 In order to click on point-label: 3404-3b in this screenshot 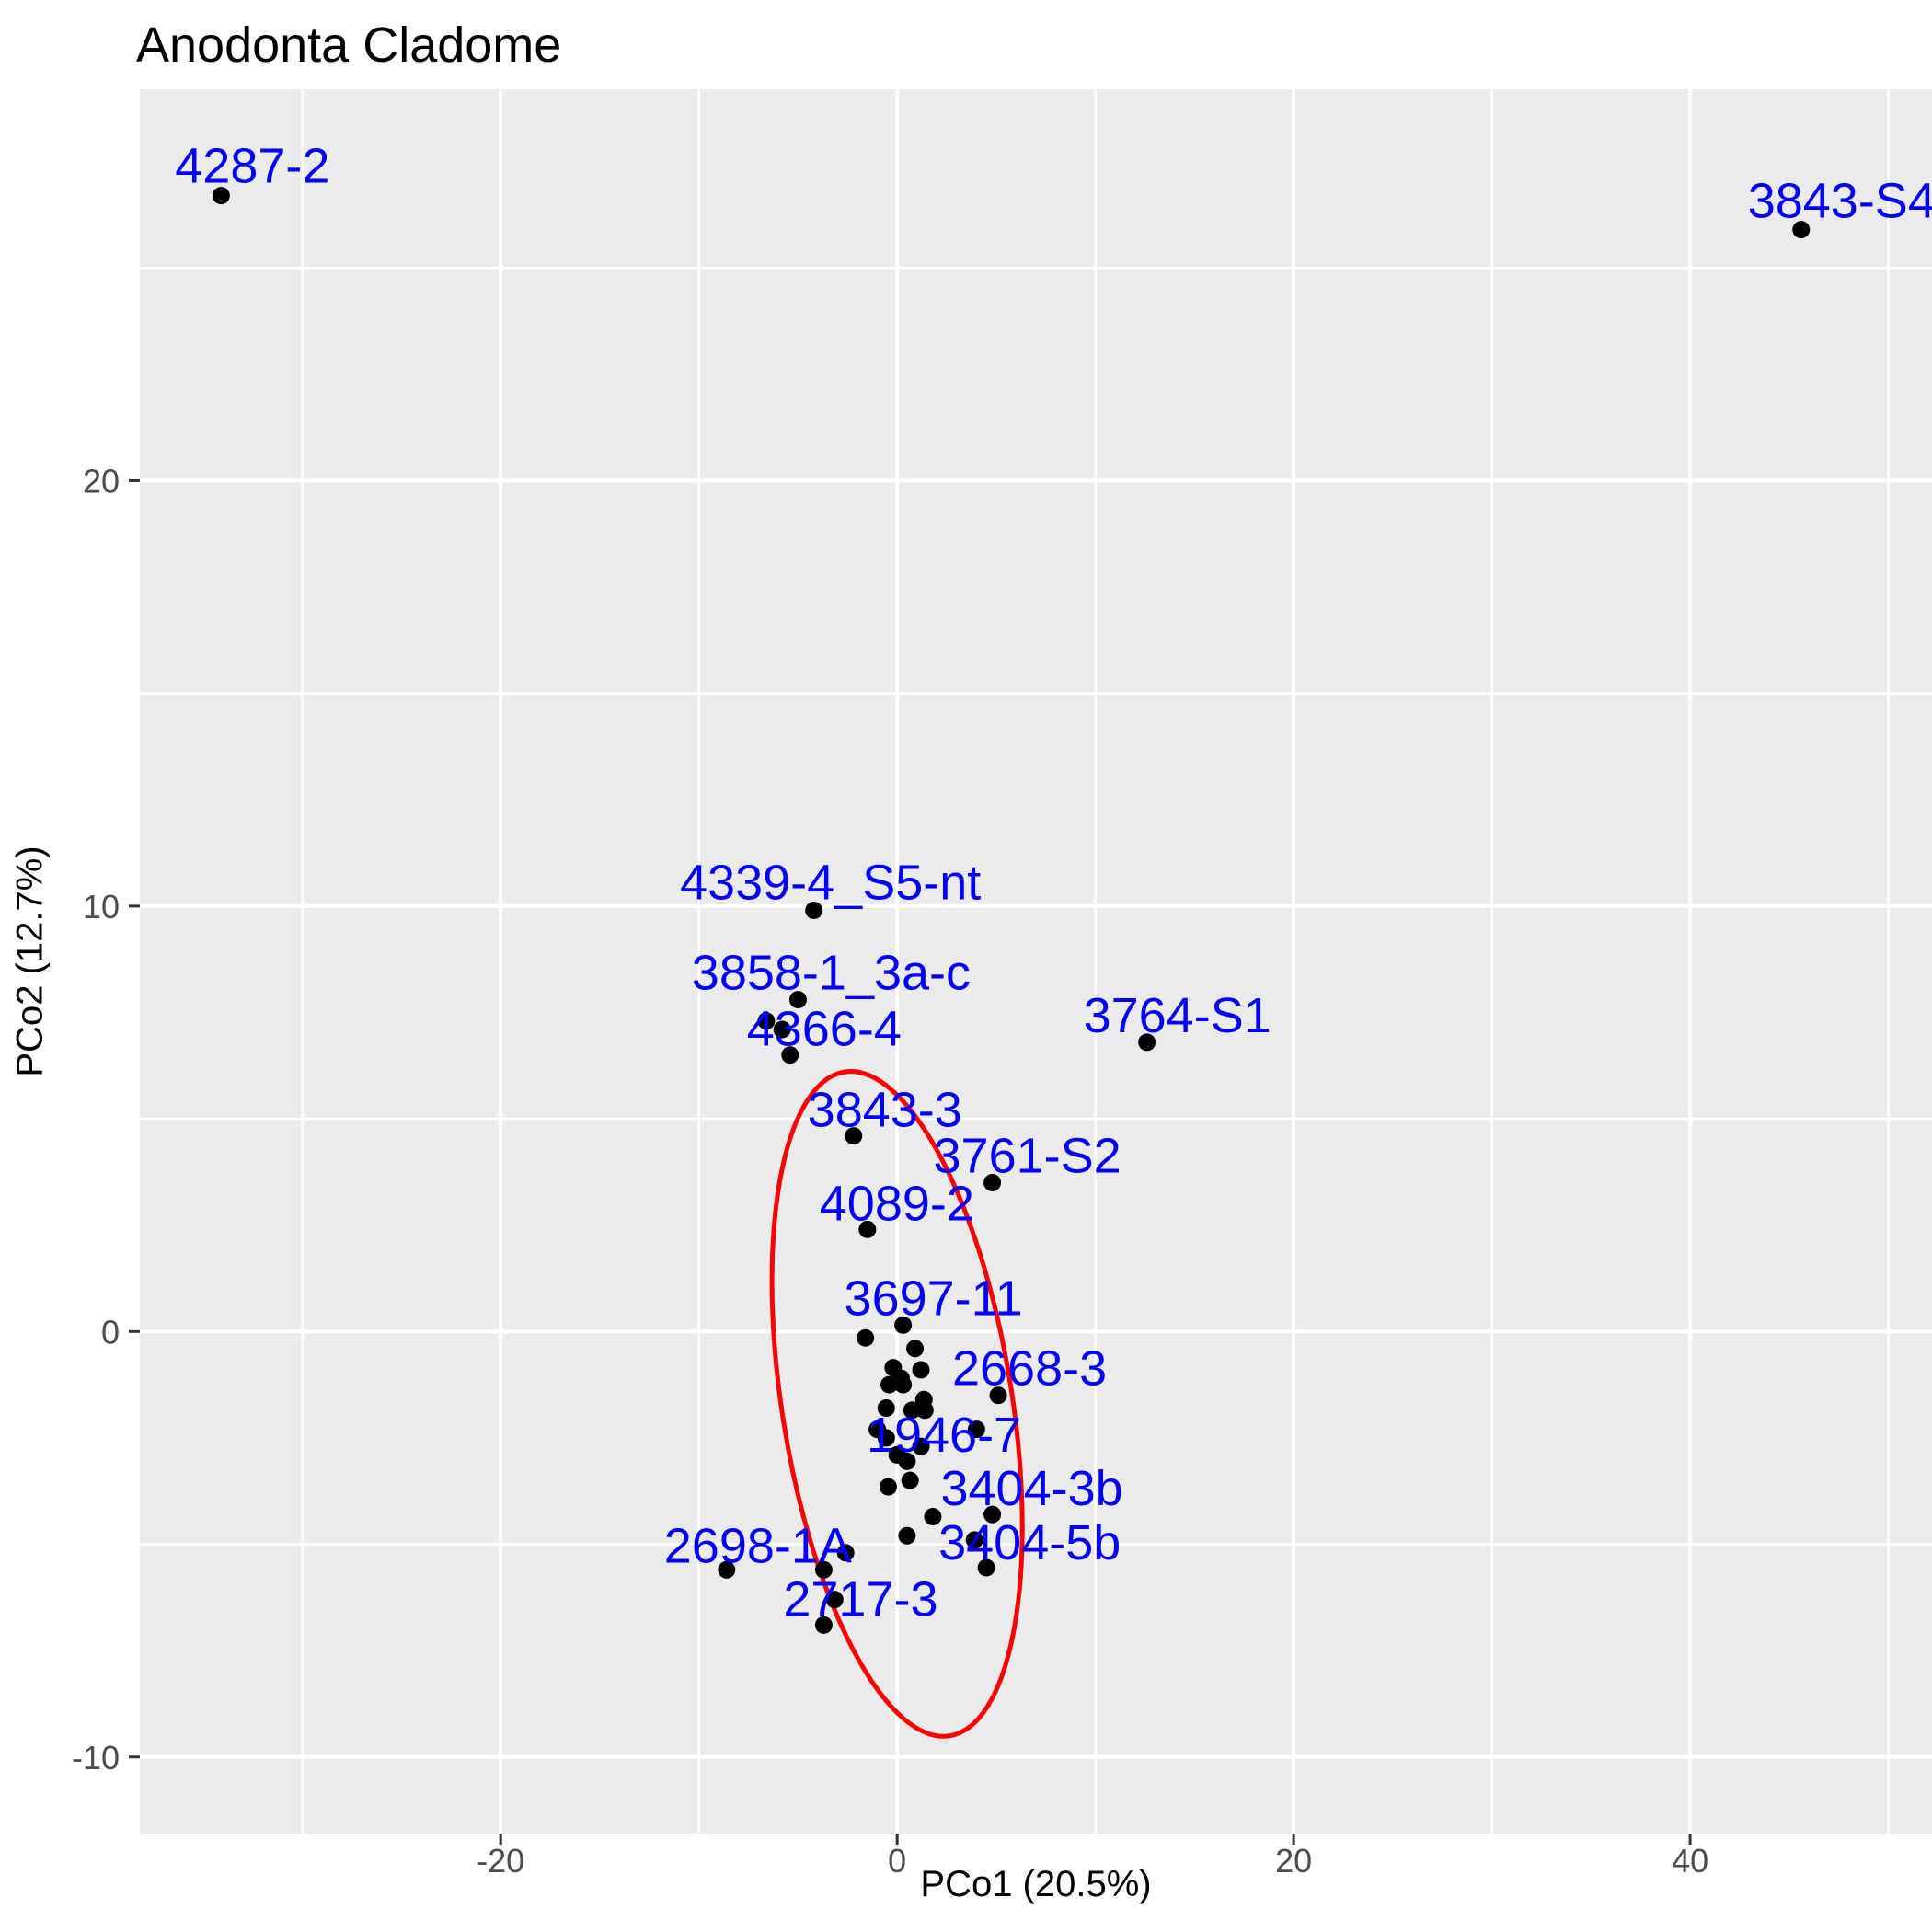, I will do `click(1031, 1488)`.